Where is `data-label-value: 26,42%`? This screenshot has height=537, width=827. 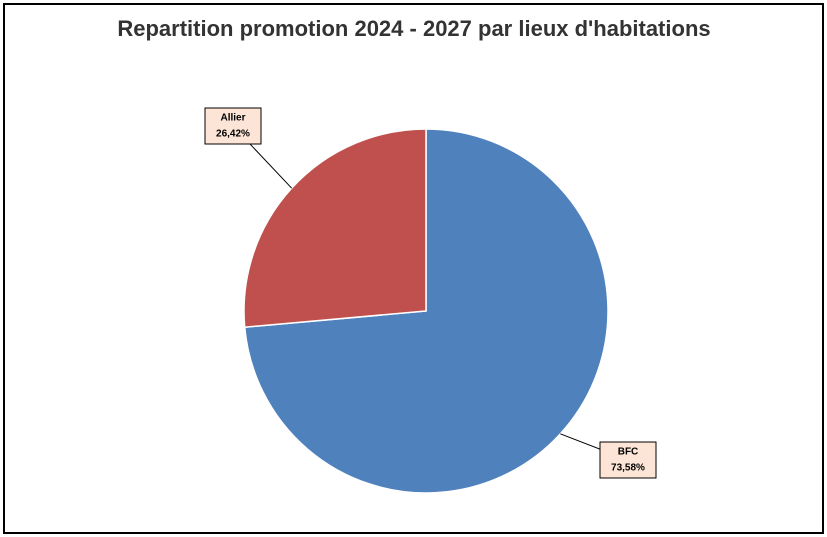 data-label-value: 26,42% is located at coordinates (233, 134).